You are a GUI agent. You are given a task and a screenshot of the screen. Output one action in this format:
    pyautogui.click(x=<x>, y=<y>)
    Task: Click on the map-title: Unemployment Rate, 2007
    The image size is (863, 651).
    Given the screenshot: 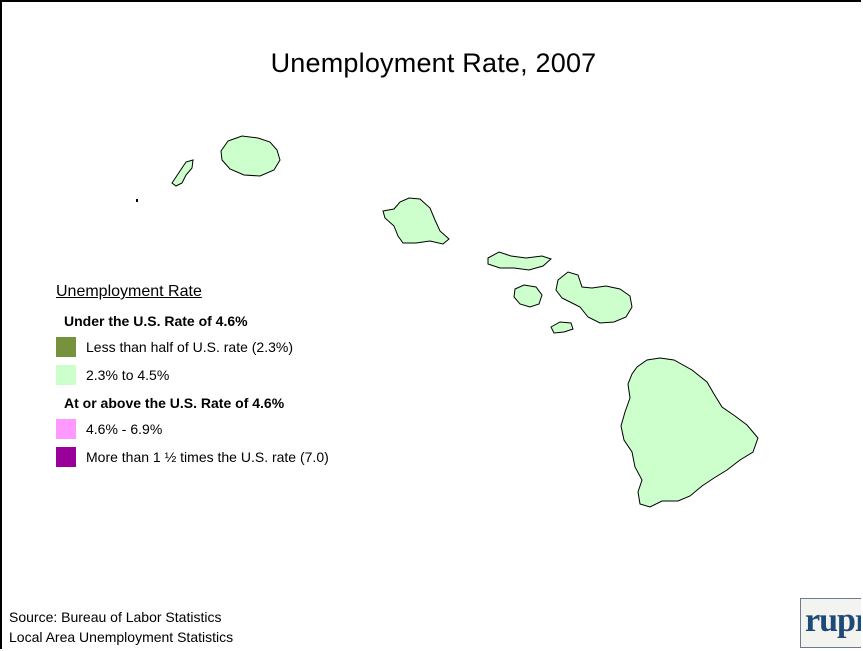 What is the action you would take?
    pyautogui.click(x=433, y=63)
    